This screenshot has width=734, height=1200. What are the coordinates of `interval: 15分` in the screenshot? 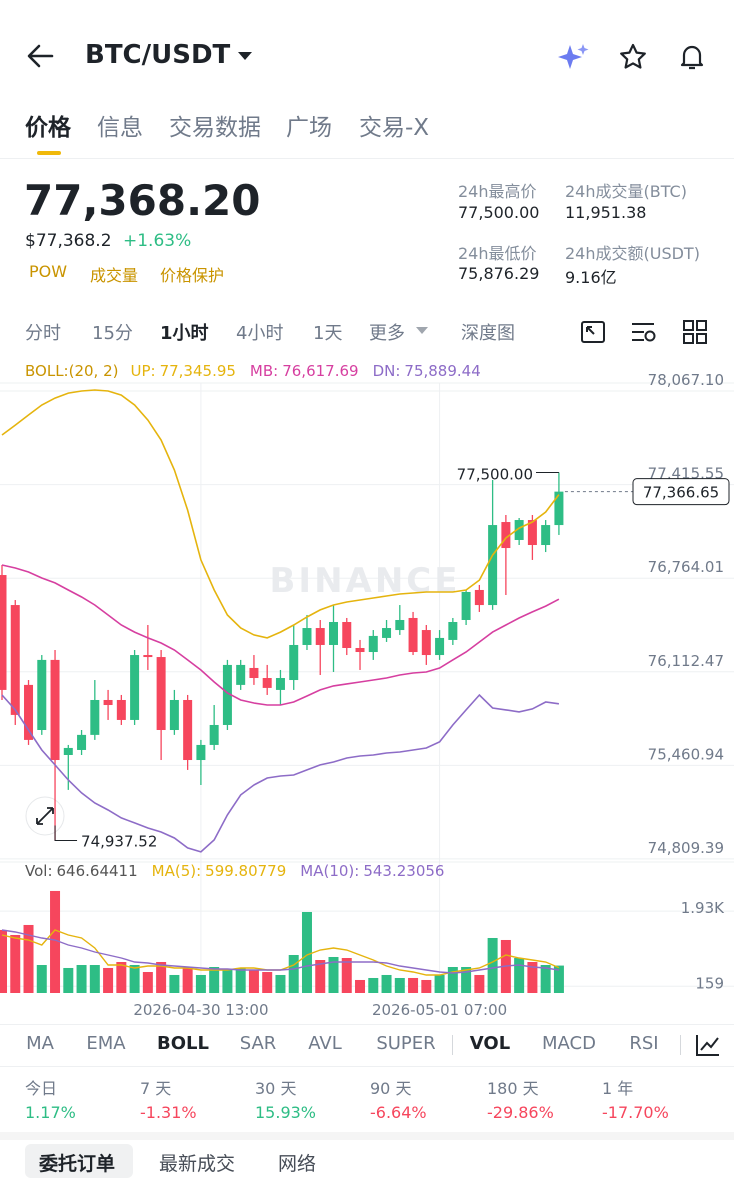 It's located at (112, 333).